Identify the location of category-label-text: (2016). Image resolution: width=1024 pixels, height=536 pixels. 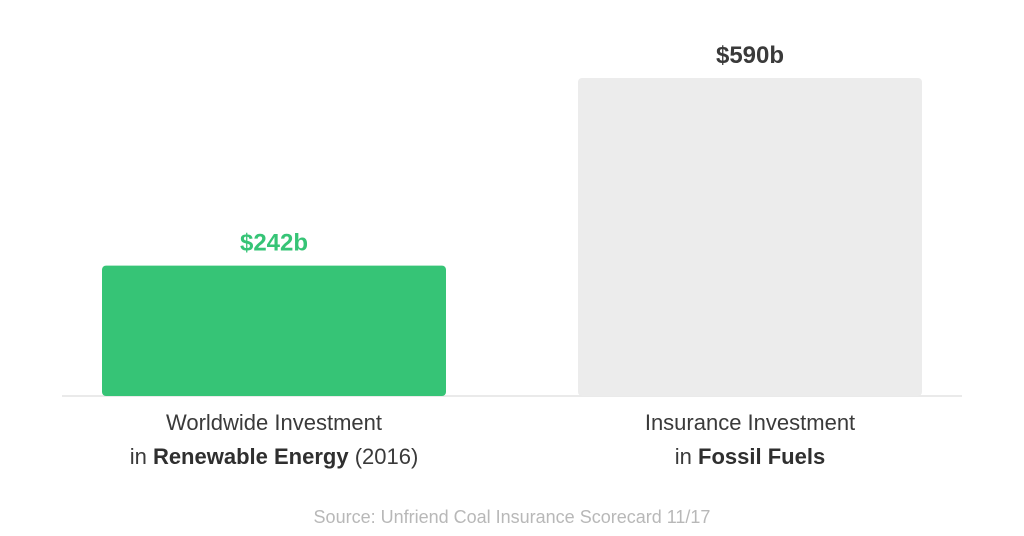
(384, 456).